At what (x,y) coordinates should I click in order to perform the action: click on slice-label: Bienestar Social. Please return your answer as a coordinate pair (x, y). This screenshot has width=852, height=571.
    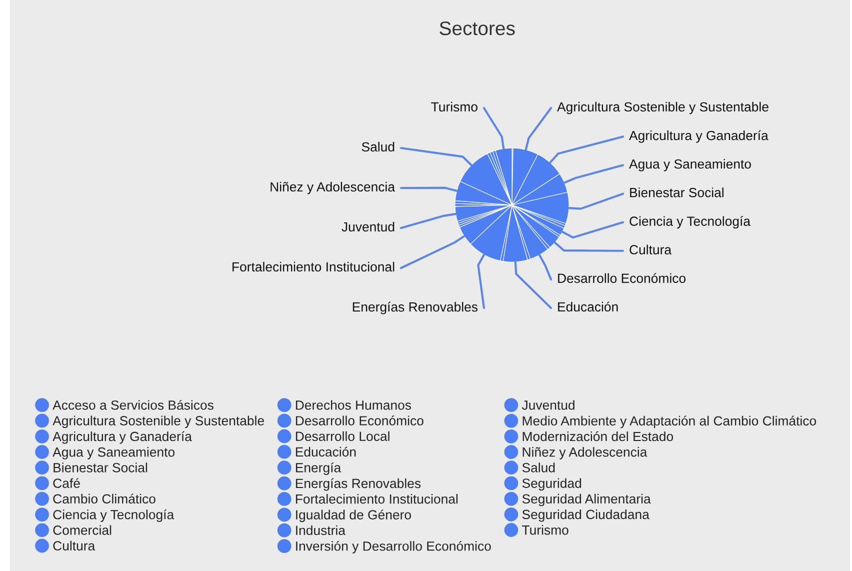
    Looking at the image, I should click on (677, 193).